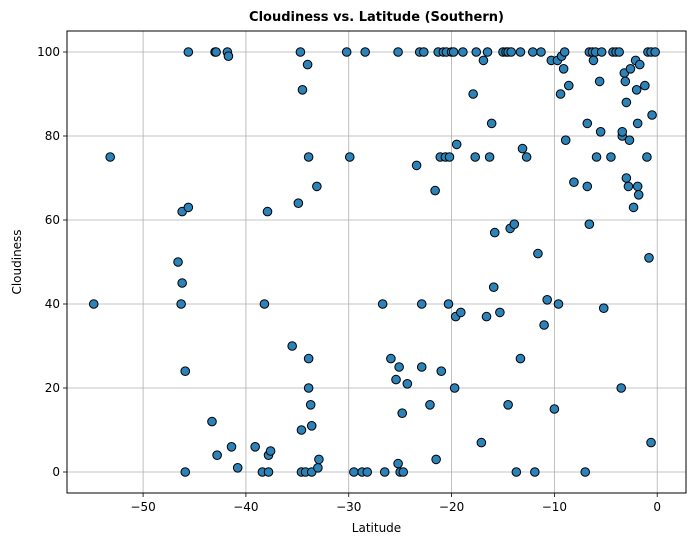 Image resolution: width=695 pixels, height=545 pixels. Describe the element at coordinates (395, 503) in the screenshot. I see `x-axis-ticks: −50 −40 −30 −20 −10 0` at that location.